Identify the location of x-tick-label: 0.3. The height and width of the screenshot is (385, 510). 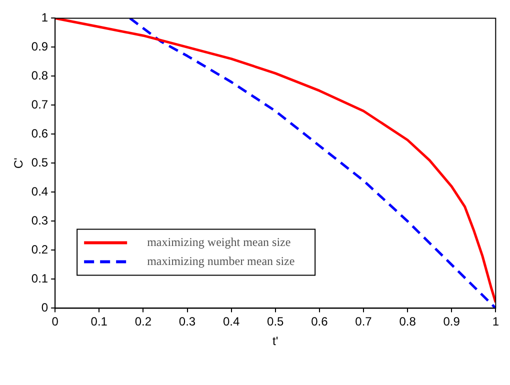
(187, 321).